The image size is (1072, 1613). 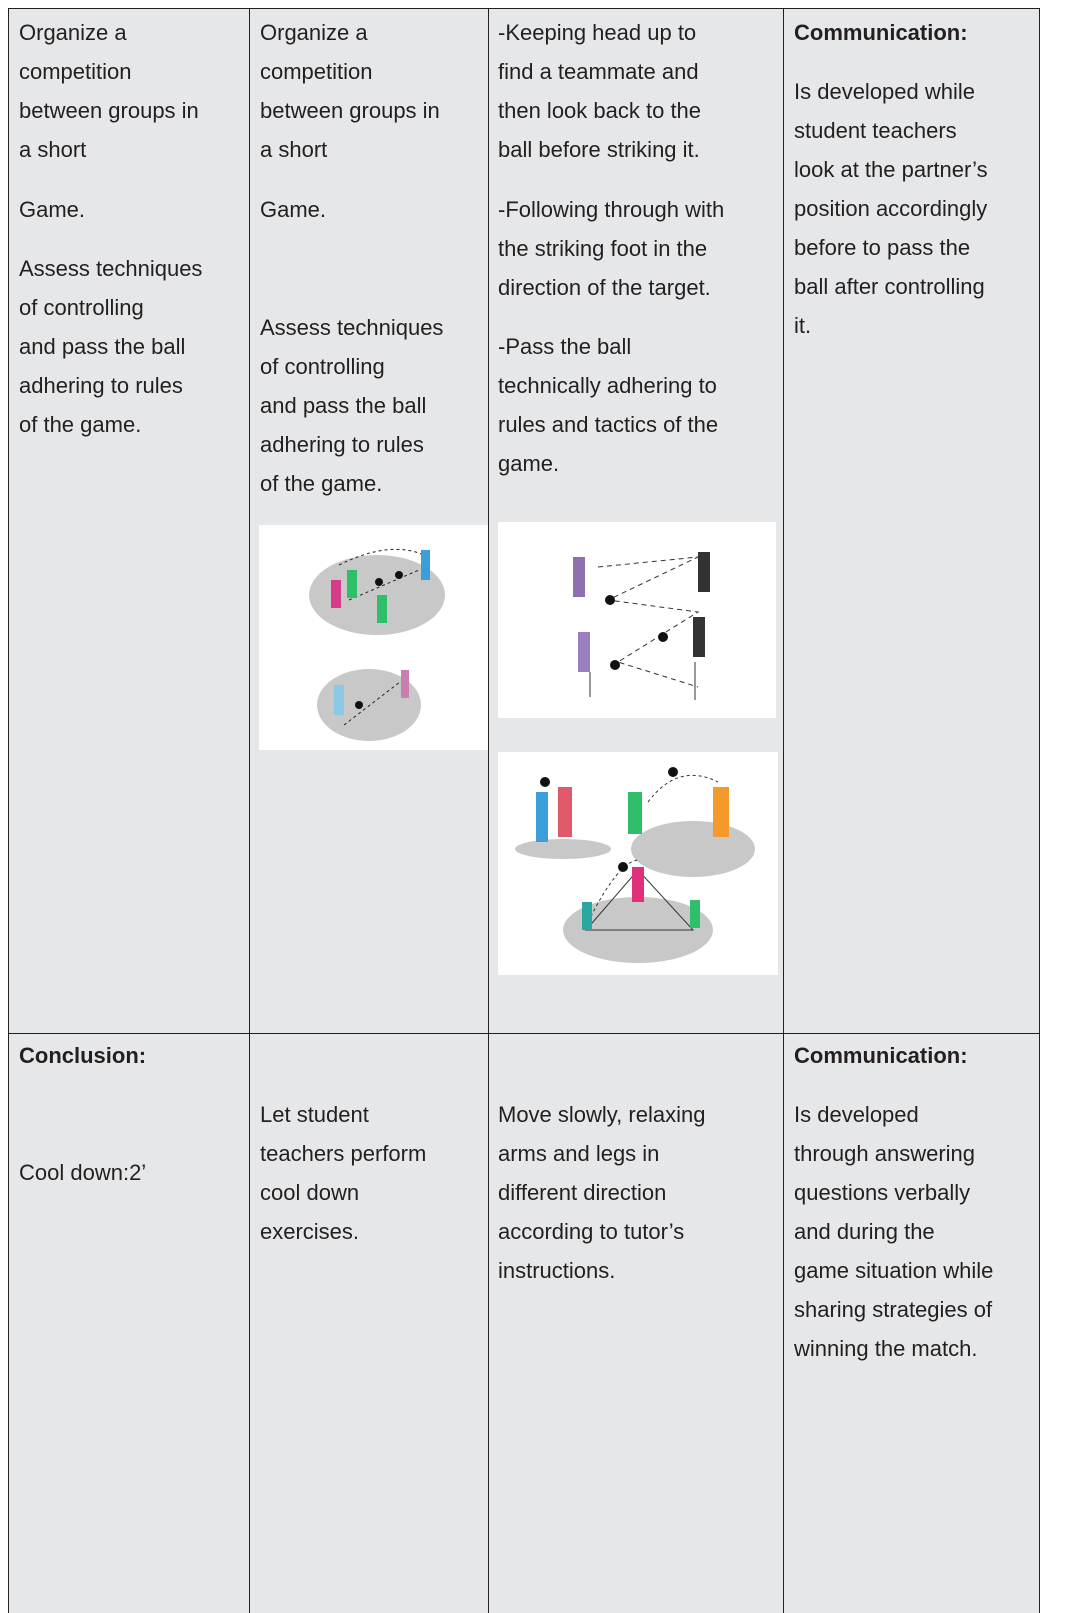 What do you see at coordinates (889, 286) in the screenshot?
I see `cell-text-line: ball after controlling` at bounding box center [889, 286].